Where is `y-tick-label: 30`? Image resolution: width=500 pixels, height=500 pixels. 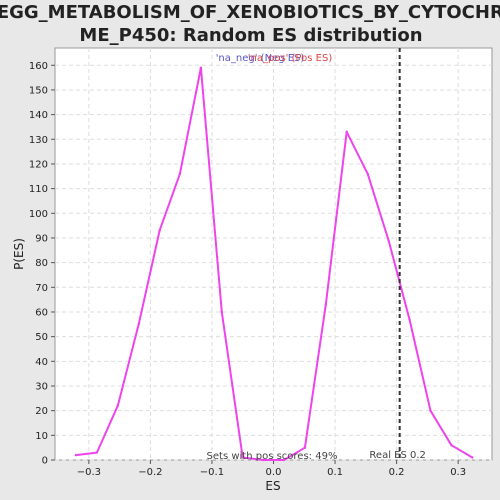 y-tick-label: 30 is located at coordinates (41, 386).